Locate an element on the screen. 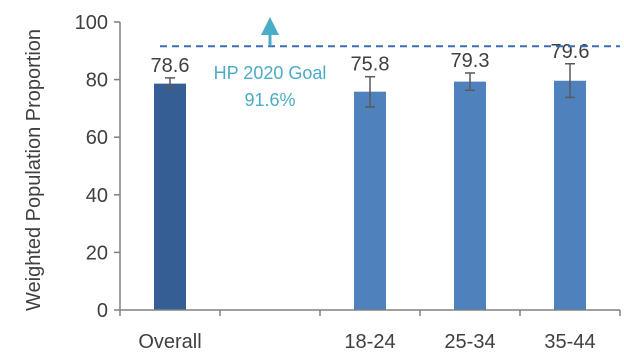  x-axis-ticks: Overall 18-24 25-34 35-44 is located at coordinates (370, 331).